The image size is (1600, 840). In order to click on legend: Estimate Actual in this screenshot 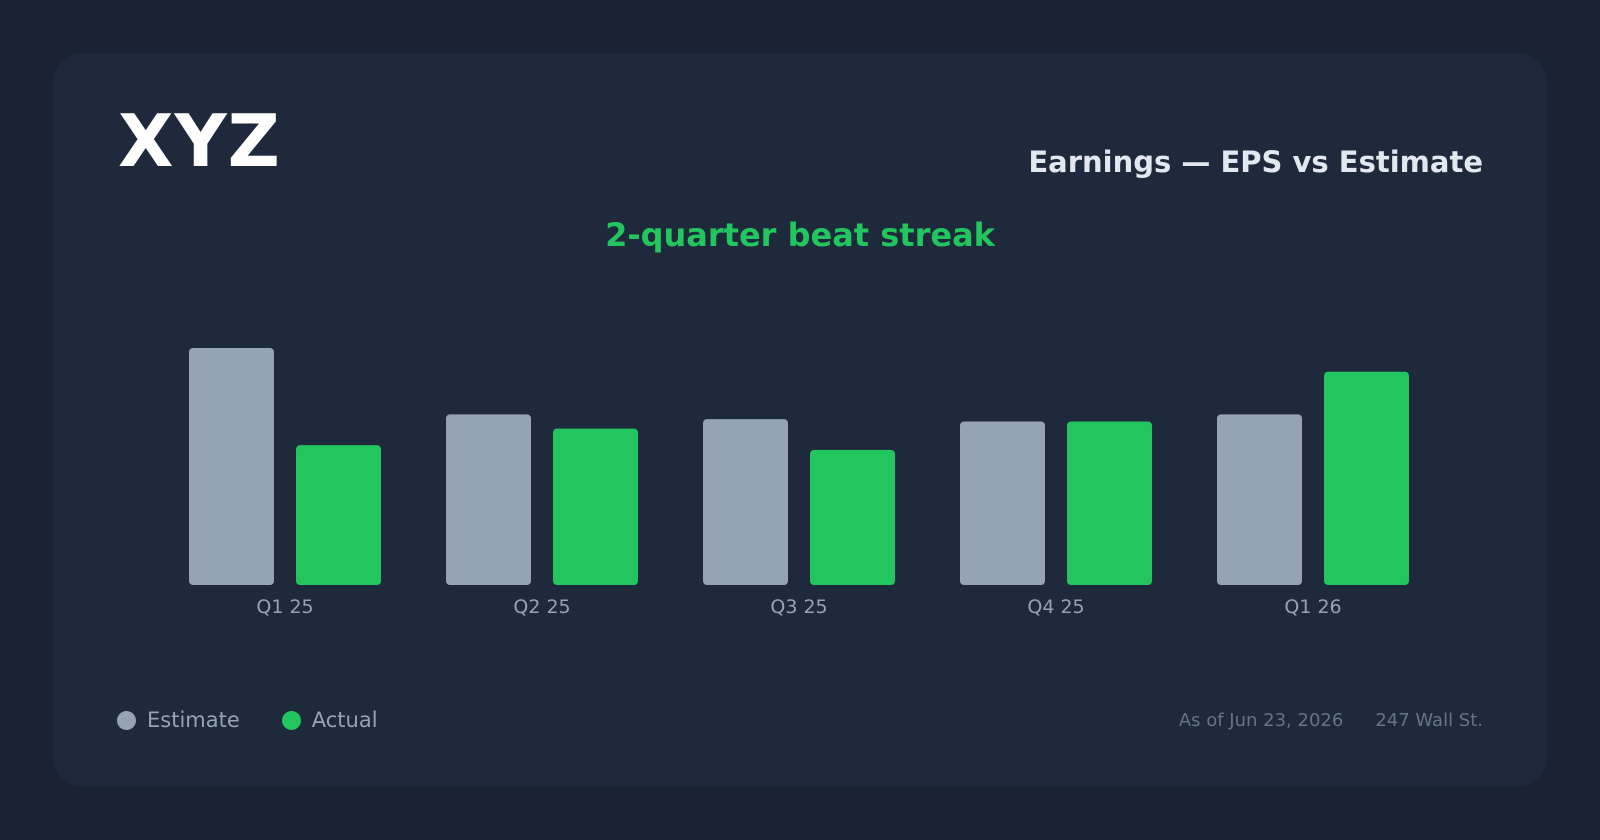, I will do `click(268, 720)`.